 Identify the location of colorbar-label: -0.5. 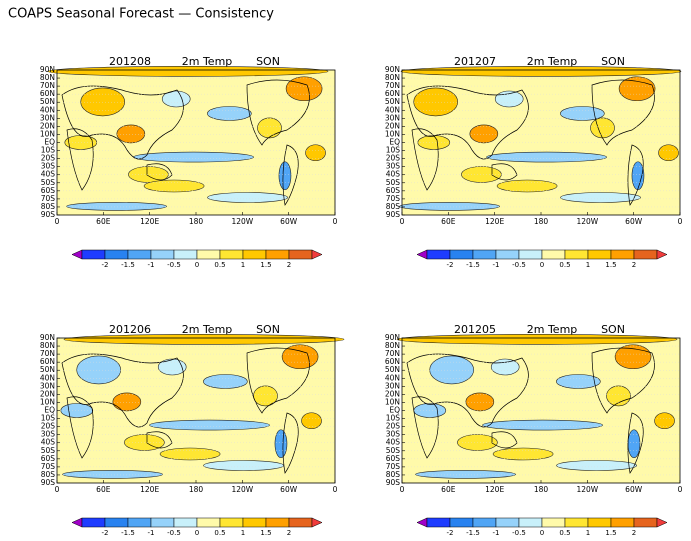
(174, 533).